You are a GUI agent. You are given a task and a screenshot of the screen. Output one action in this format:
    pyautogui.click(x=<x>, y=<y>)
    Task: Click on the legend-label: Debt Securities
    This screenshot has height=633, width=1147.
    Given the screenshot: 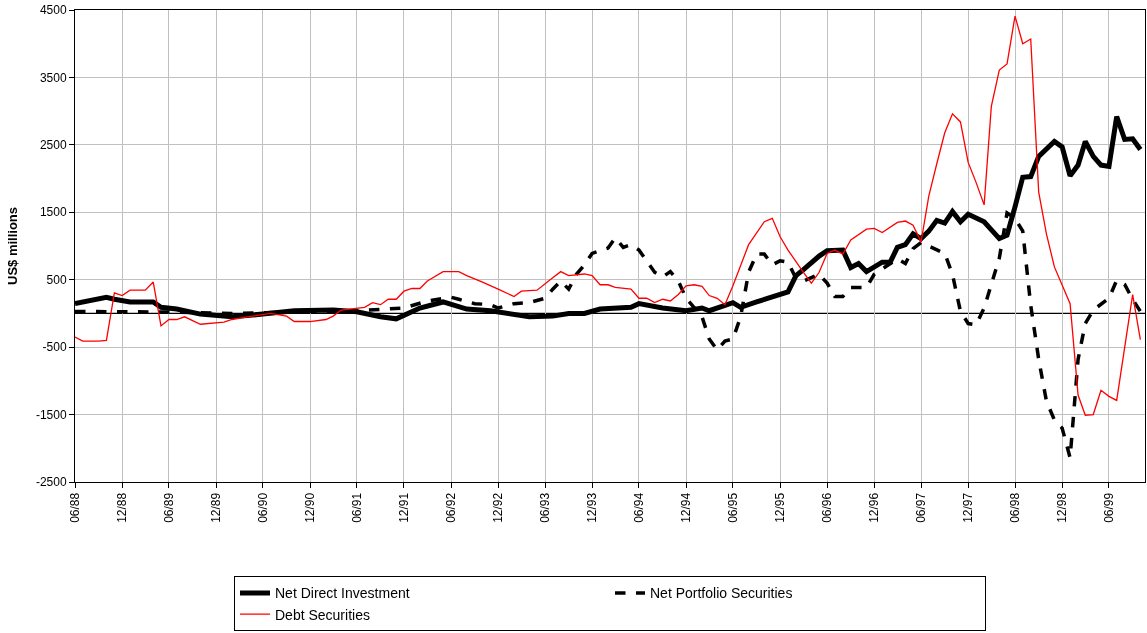 What is the action you would take?
    pyautogui.click(x=322, y=614)
    